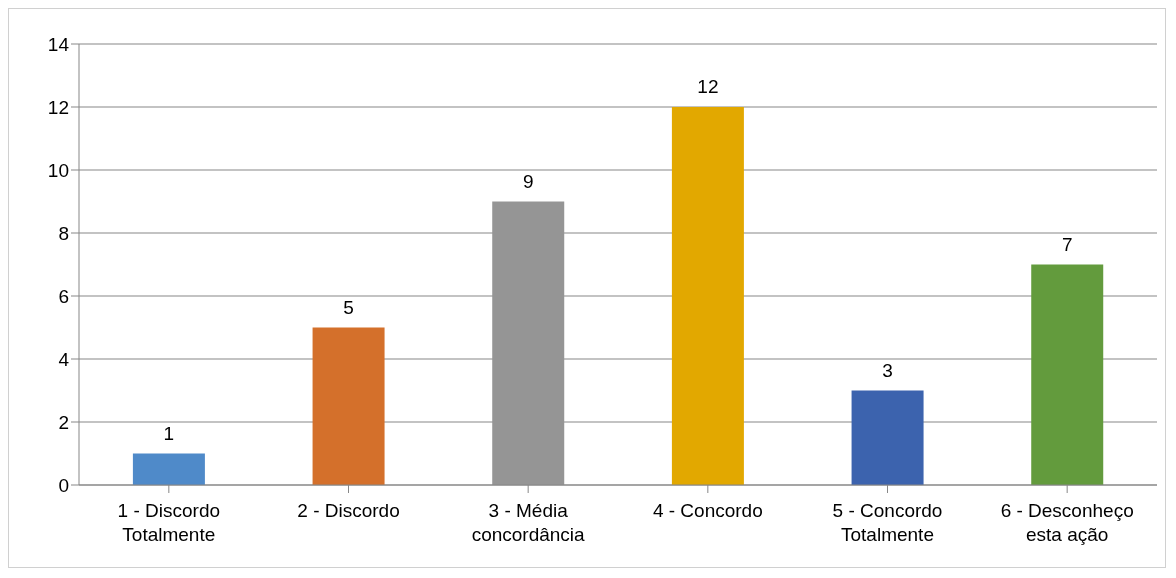  Describe the element at coordinates (708, 86) in the screenshot. I see `data-label: 12` at that location.